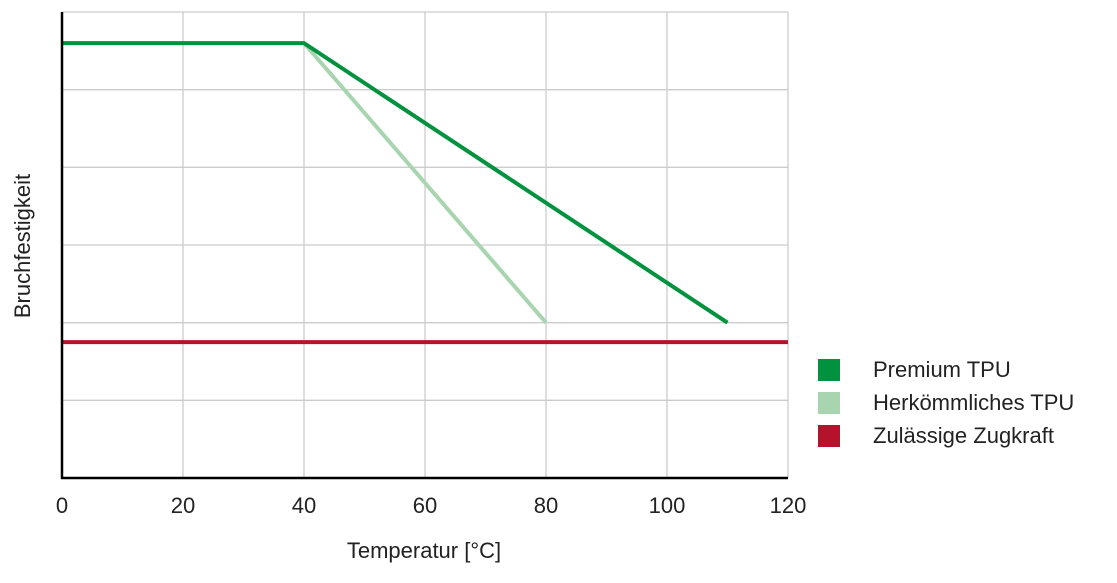 This screenshot has height=583, width=1117. I want to click on legend-label: Premium TPU, so click(942, 369).